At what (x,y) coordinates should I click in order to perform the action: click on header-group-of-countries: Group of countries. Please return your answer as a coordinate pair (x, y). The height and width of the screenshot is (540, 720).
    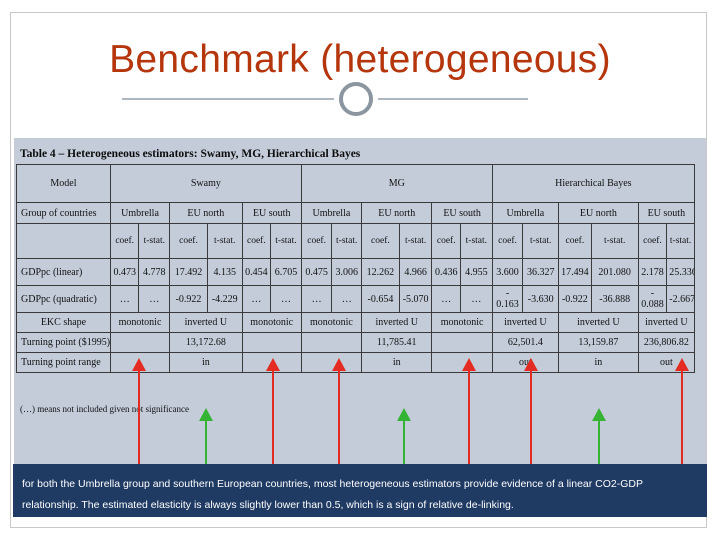
    Looking at the image, I should click on (63, 213).